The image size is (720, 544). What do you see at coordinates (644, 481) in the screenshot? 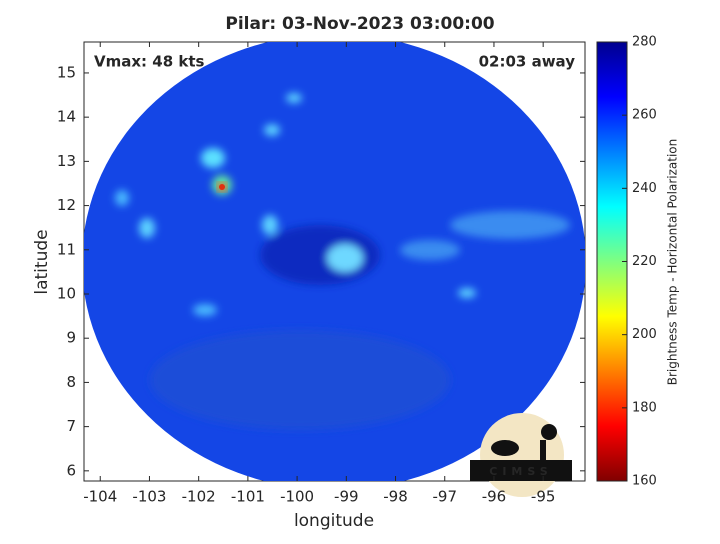
I see `colorbar-tick-label: 160` at bounding box center [644, 481].